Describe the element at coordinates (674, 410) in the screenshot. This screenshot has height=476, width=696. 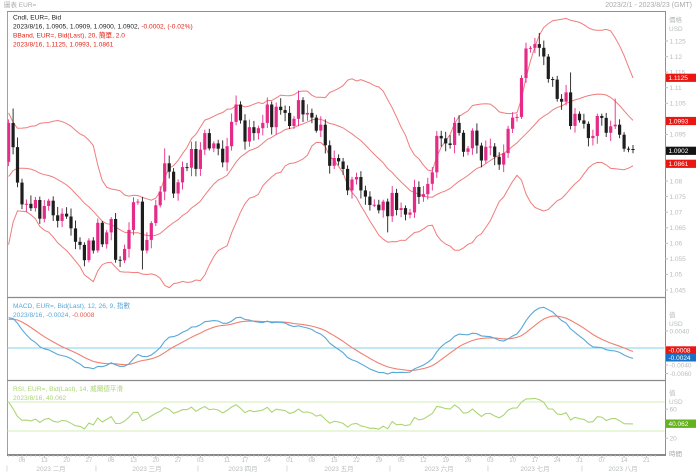
I see `svg-text: 60` at that location.